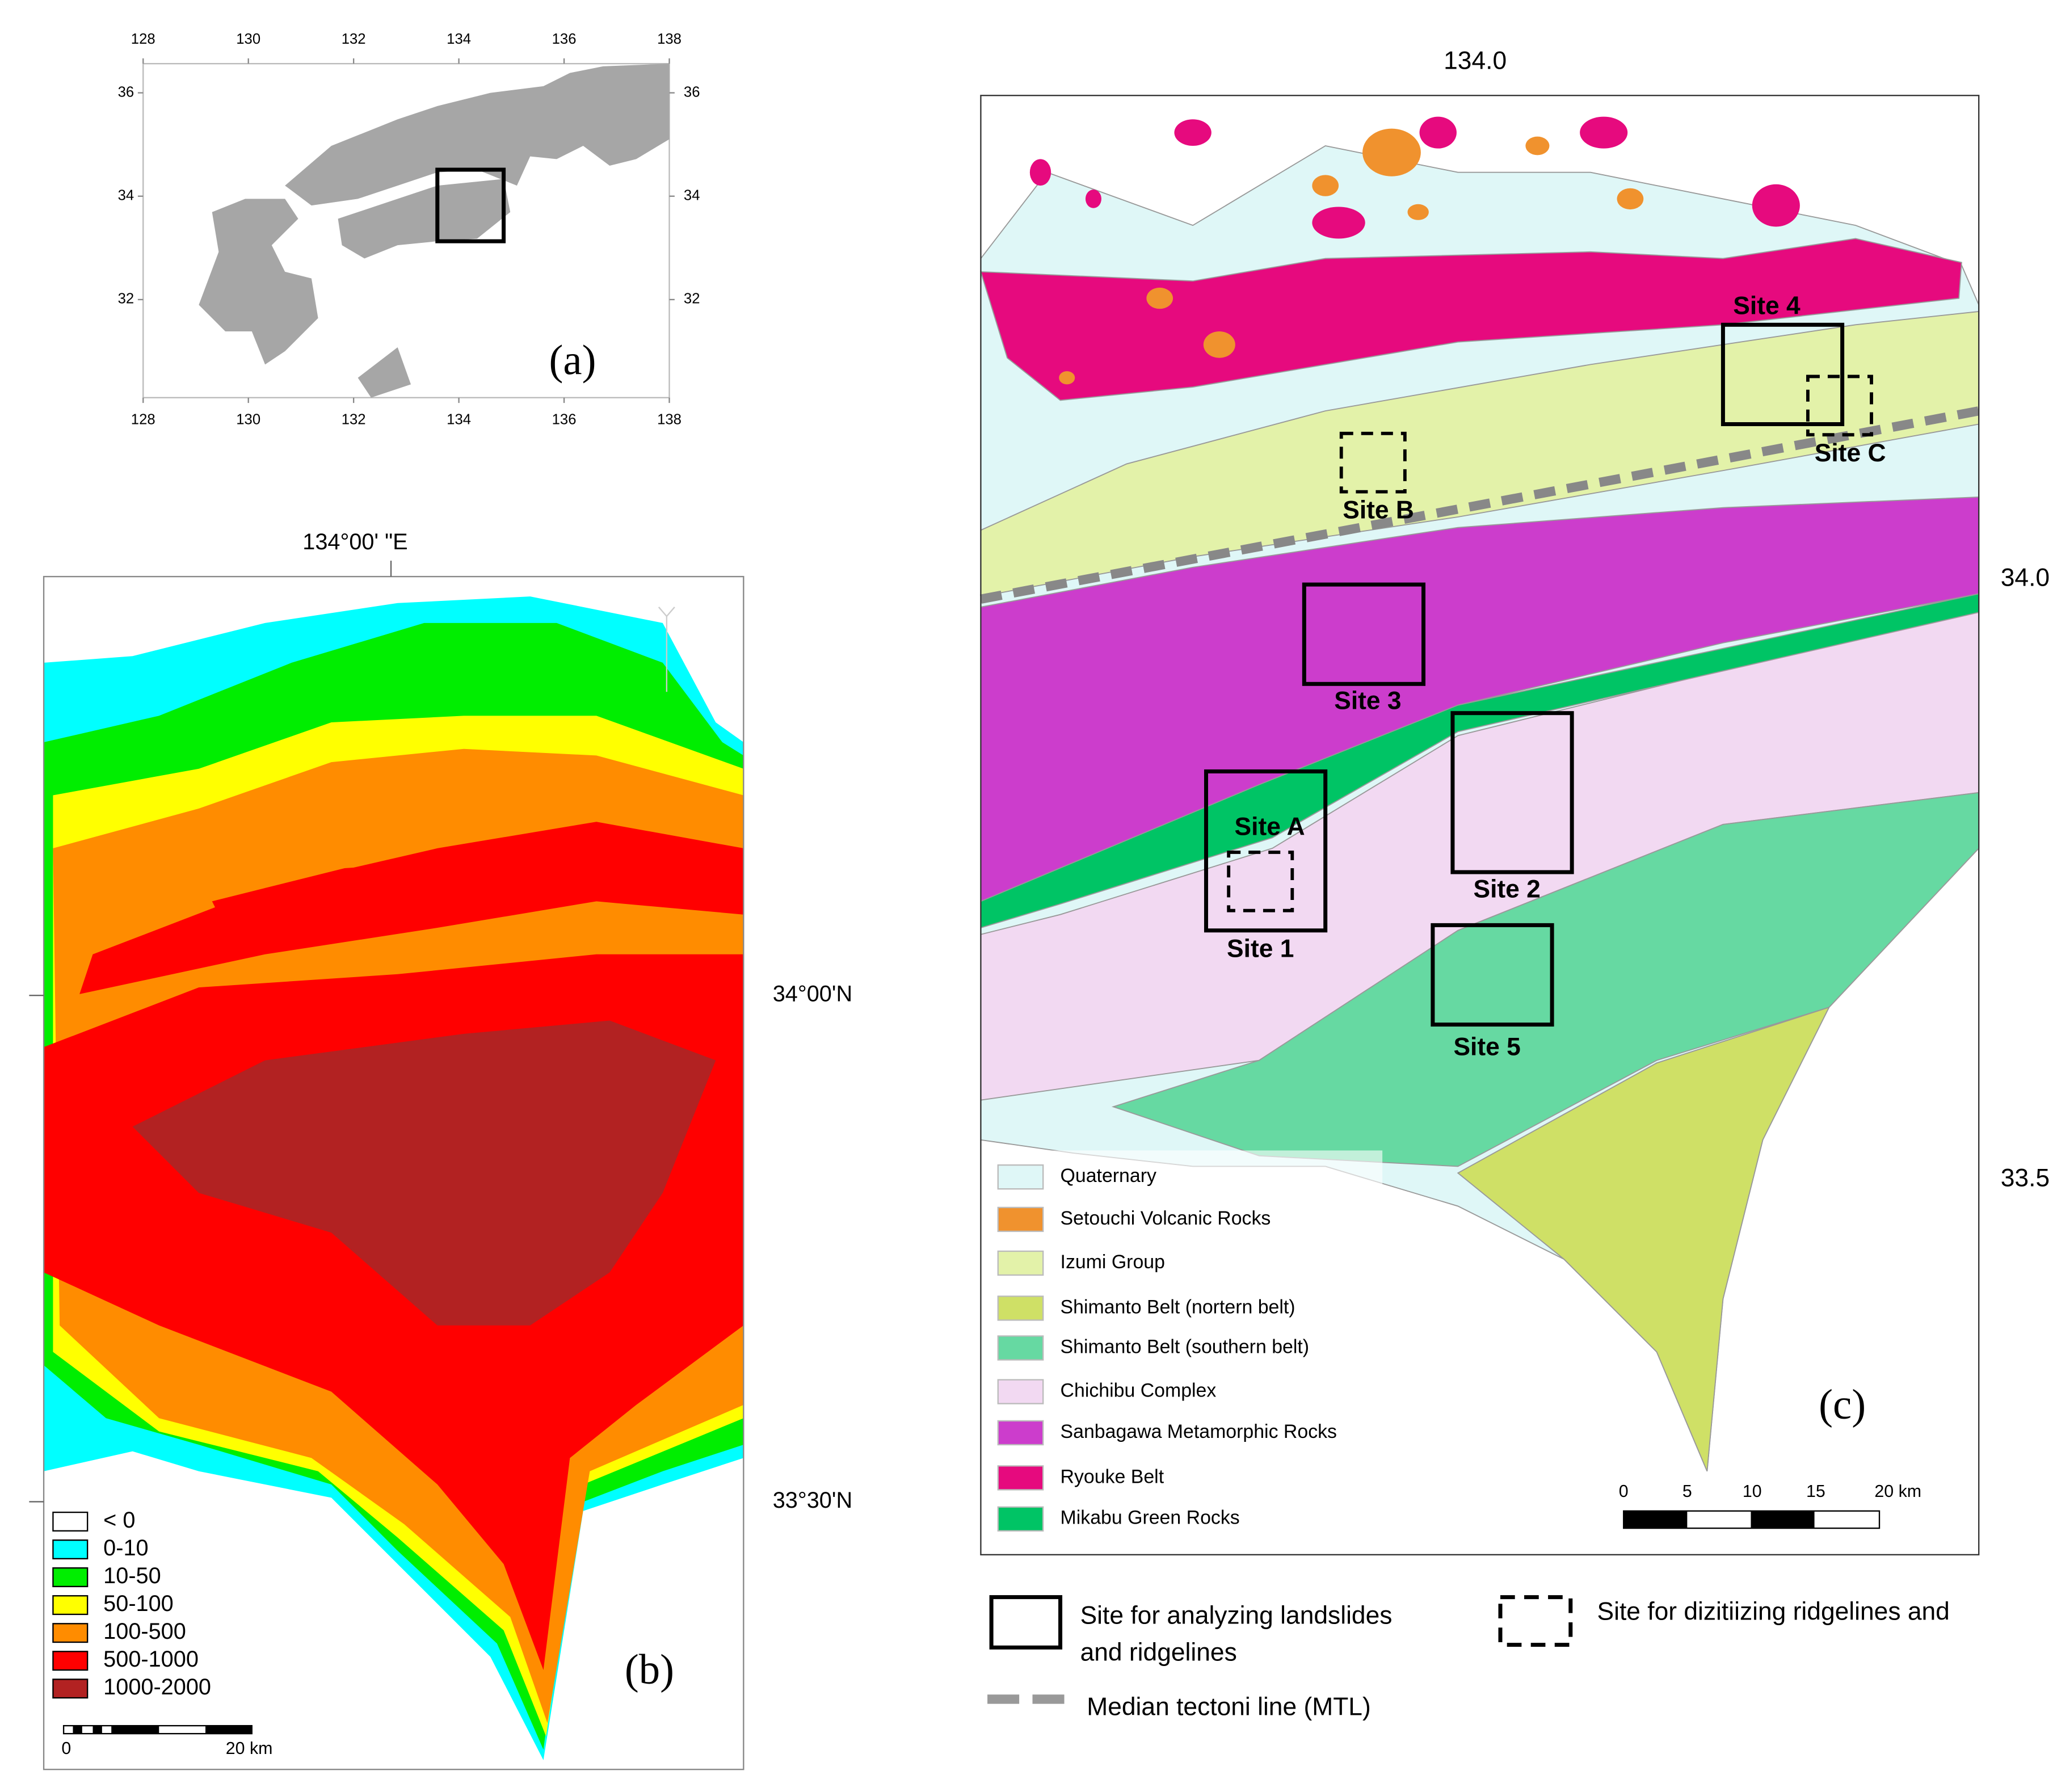  What do you see at coordinates (1842, 1404) in the screenshot?
I see `panel-label: (c)` at bounding box center [1842, 1404].